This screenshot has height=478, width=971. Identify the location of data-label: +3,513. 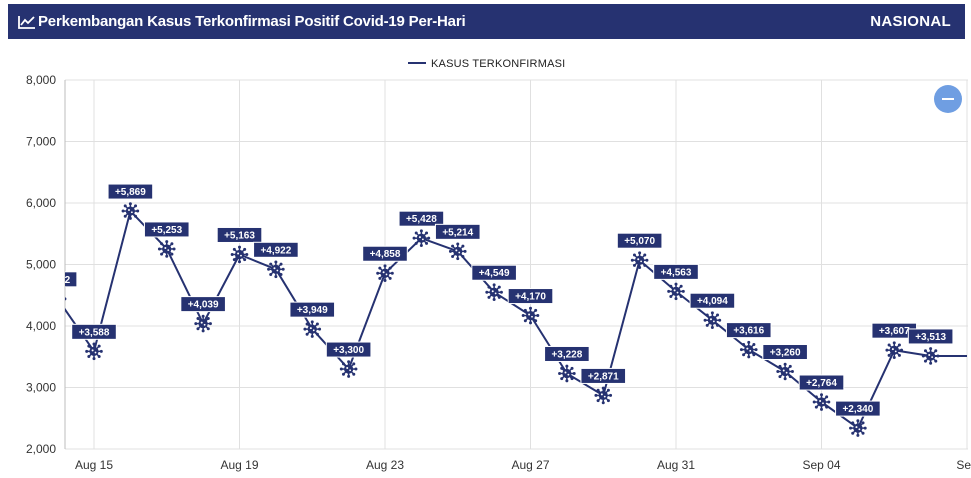
(930, 336).